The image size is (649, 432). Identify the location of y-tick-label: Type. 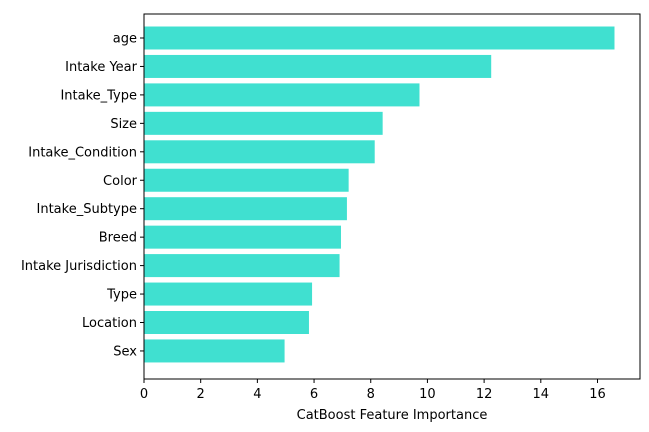
(121, 295).